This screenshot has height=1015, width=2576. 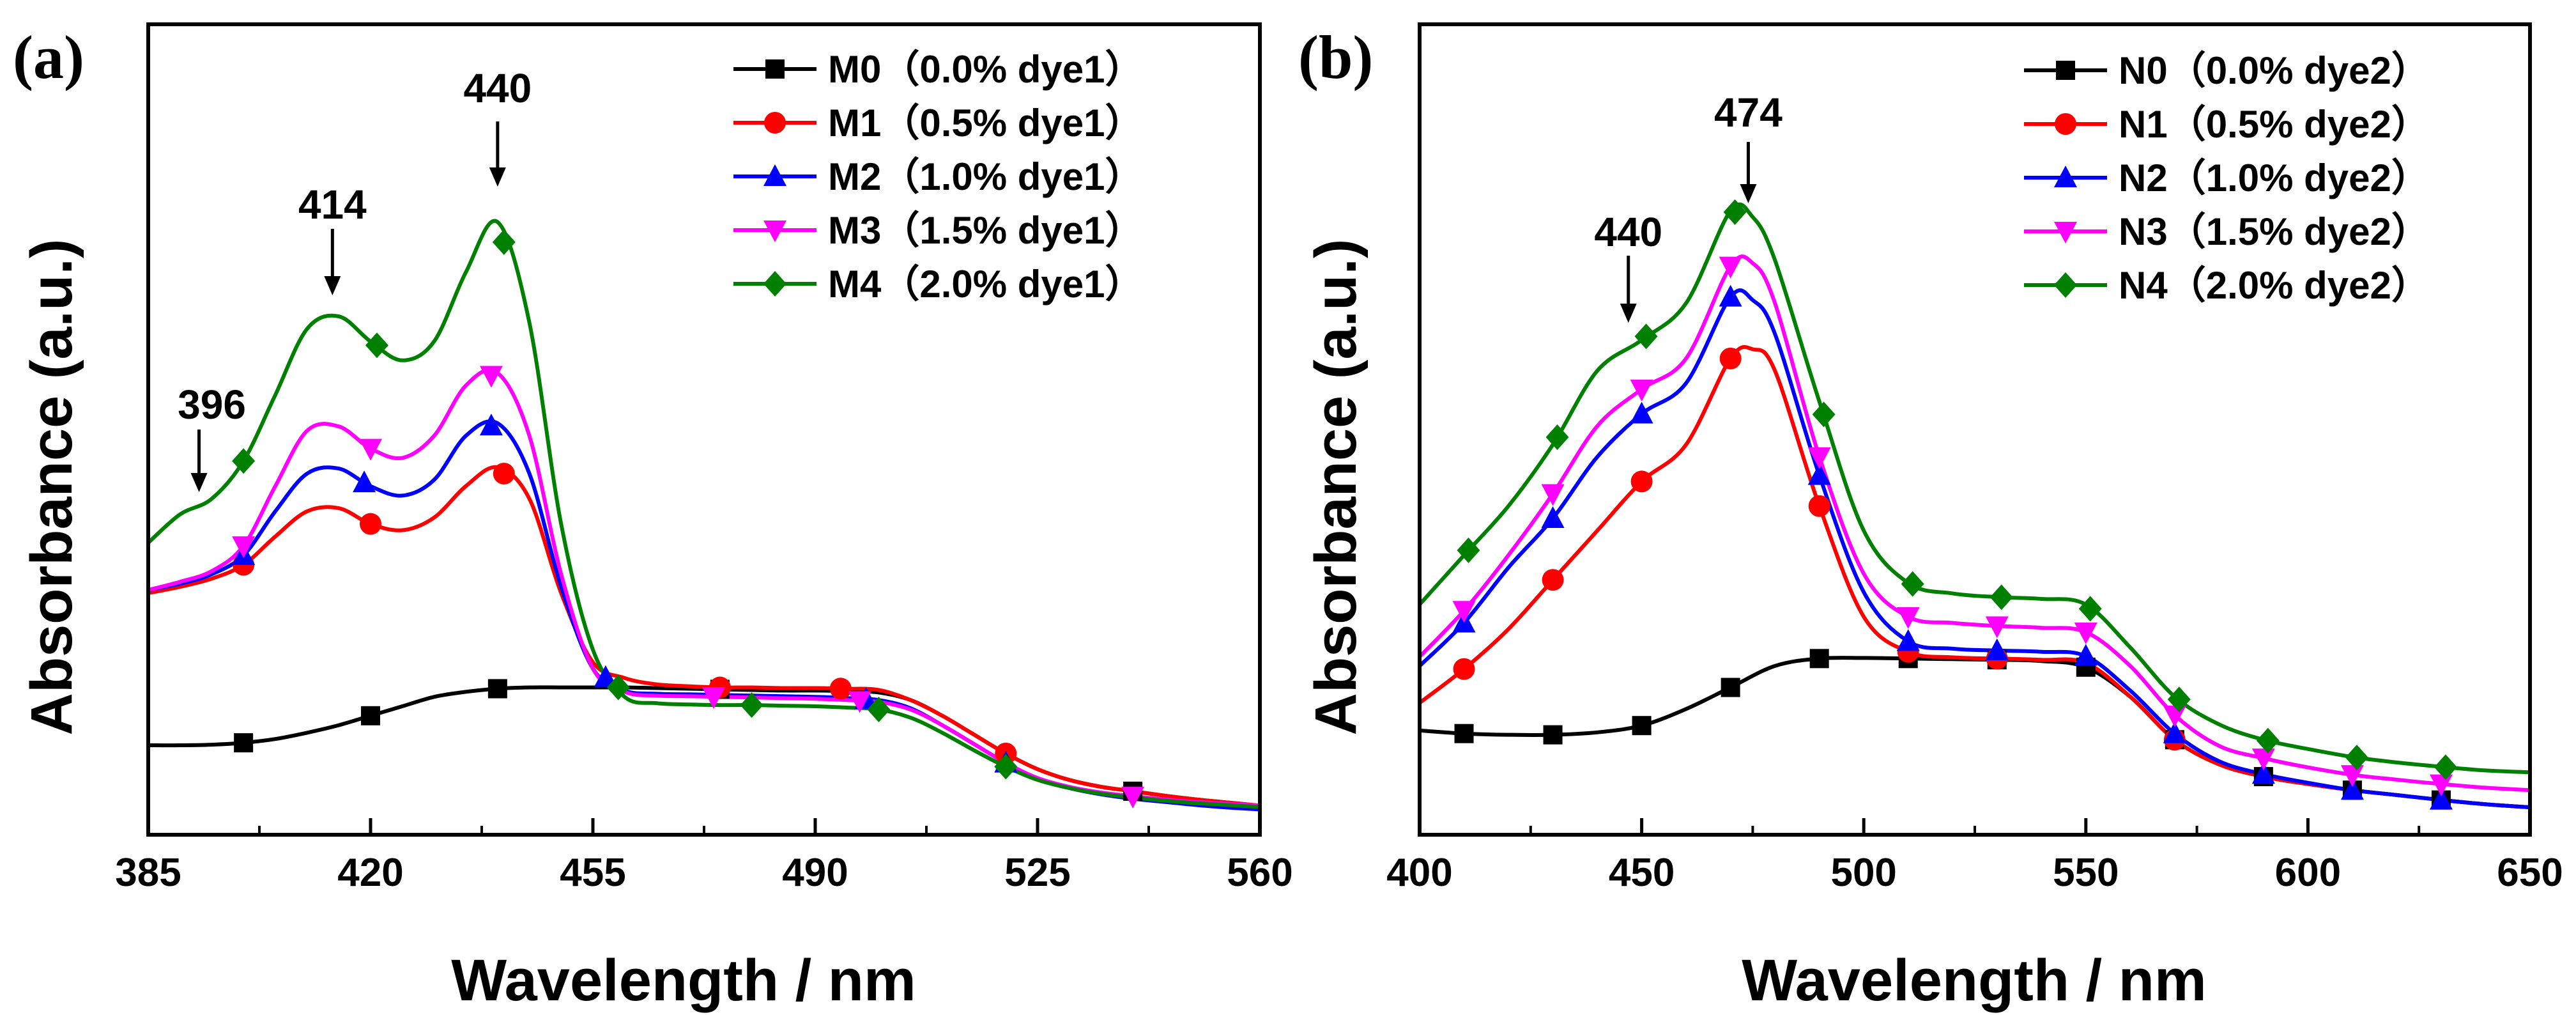 What do you see at coordinates (1419, 873) in the screenshot?
I see `panel-b-xtick-label-0: 400` at bounding box center [1419, 873].